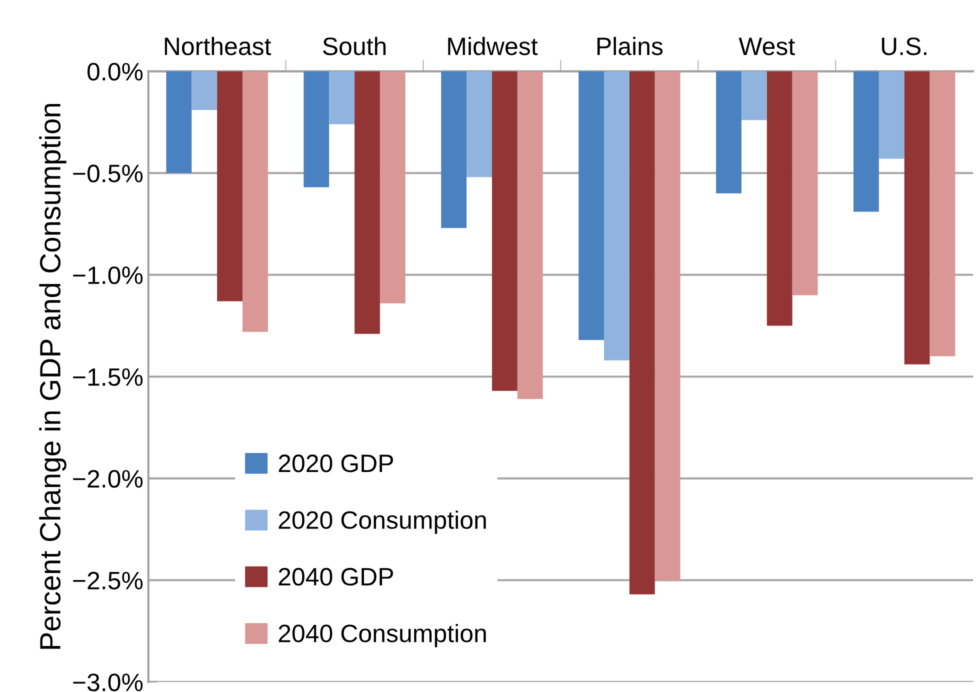 The image size is (976, 692). What do you see at coordinates (766, 47) in the screenshot?
I see `x-tick-label: West` at bounding box center [766, 47].